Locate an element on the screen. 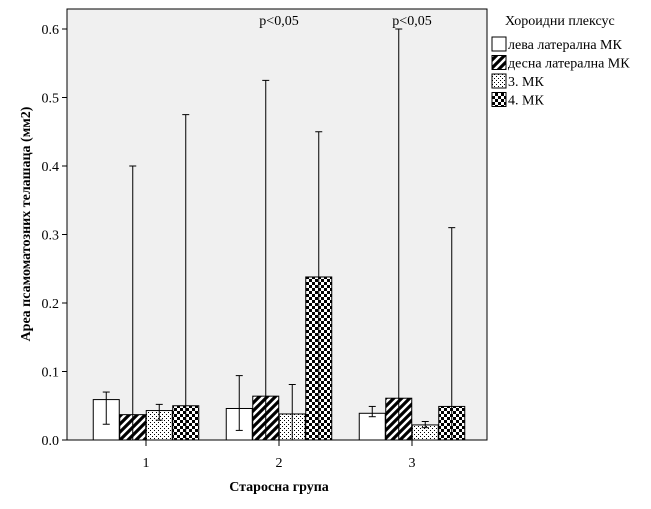  y-axis: 0.0 0.1 0.2 0.3 0.4 0.5 0.6 is located at coordinates (54, 236).